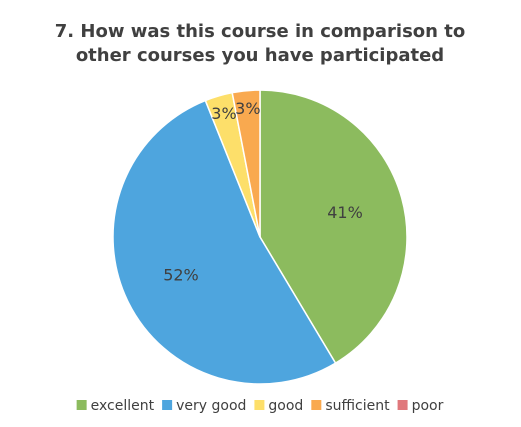  I want to click on legend-label: sufficient, so click(357, 406).